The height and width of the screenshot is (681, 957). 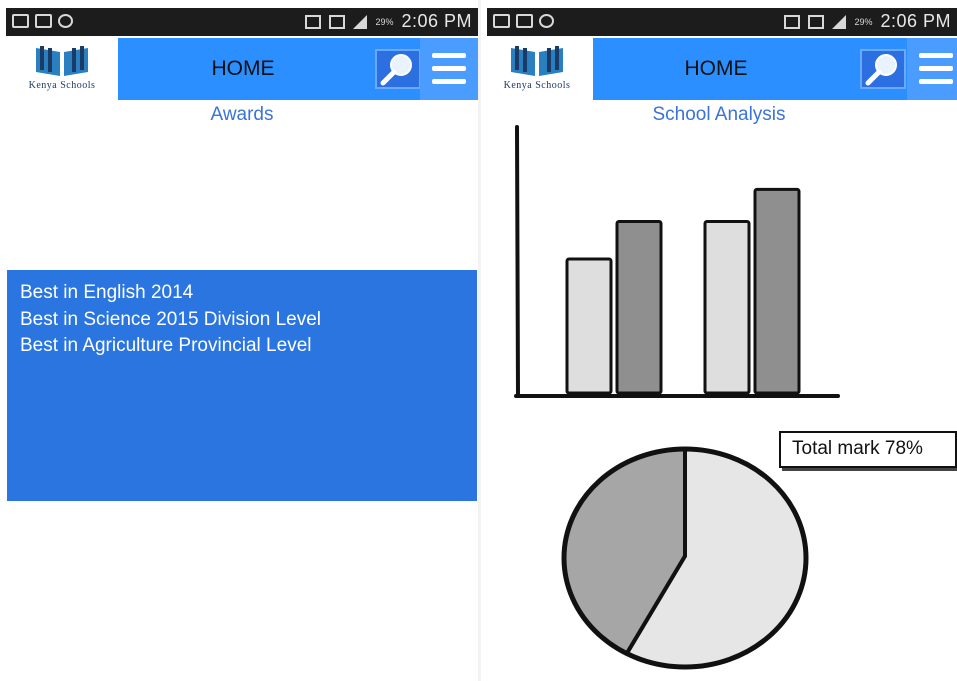 What do you see at coordinates (166, 345) in the screenshot?
I see `award-item: Best in Agriculture Provincial Level` at bounding box center [166, 345].